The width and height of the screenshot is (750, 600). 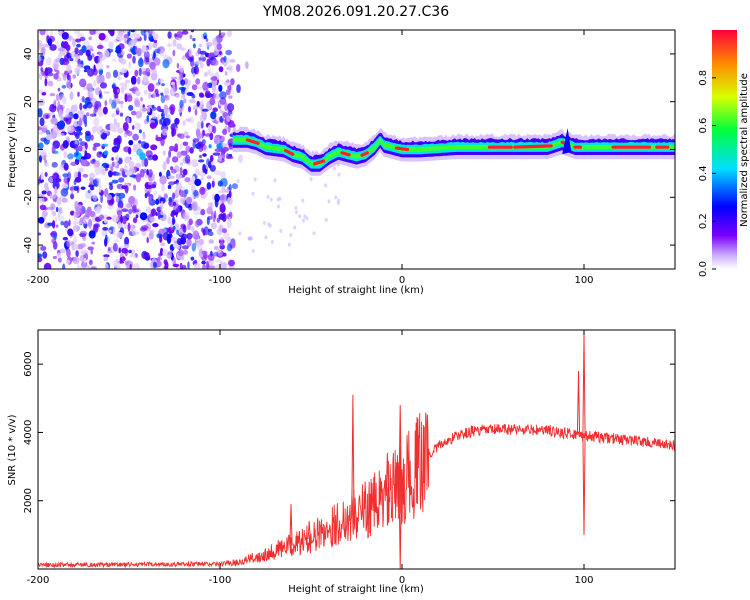 I want to click on spectral-ridge-wing, so click(x=567, y=141).